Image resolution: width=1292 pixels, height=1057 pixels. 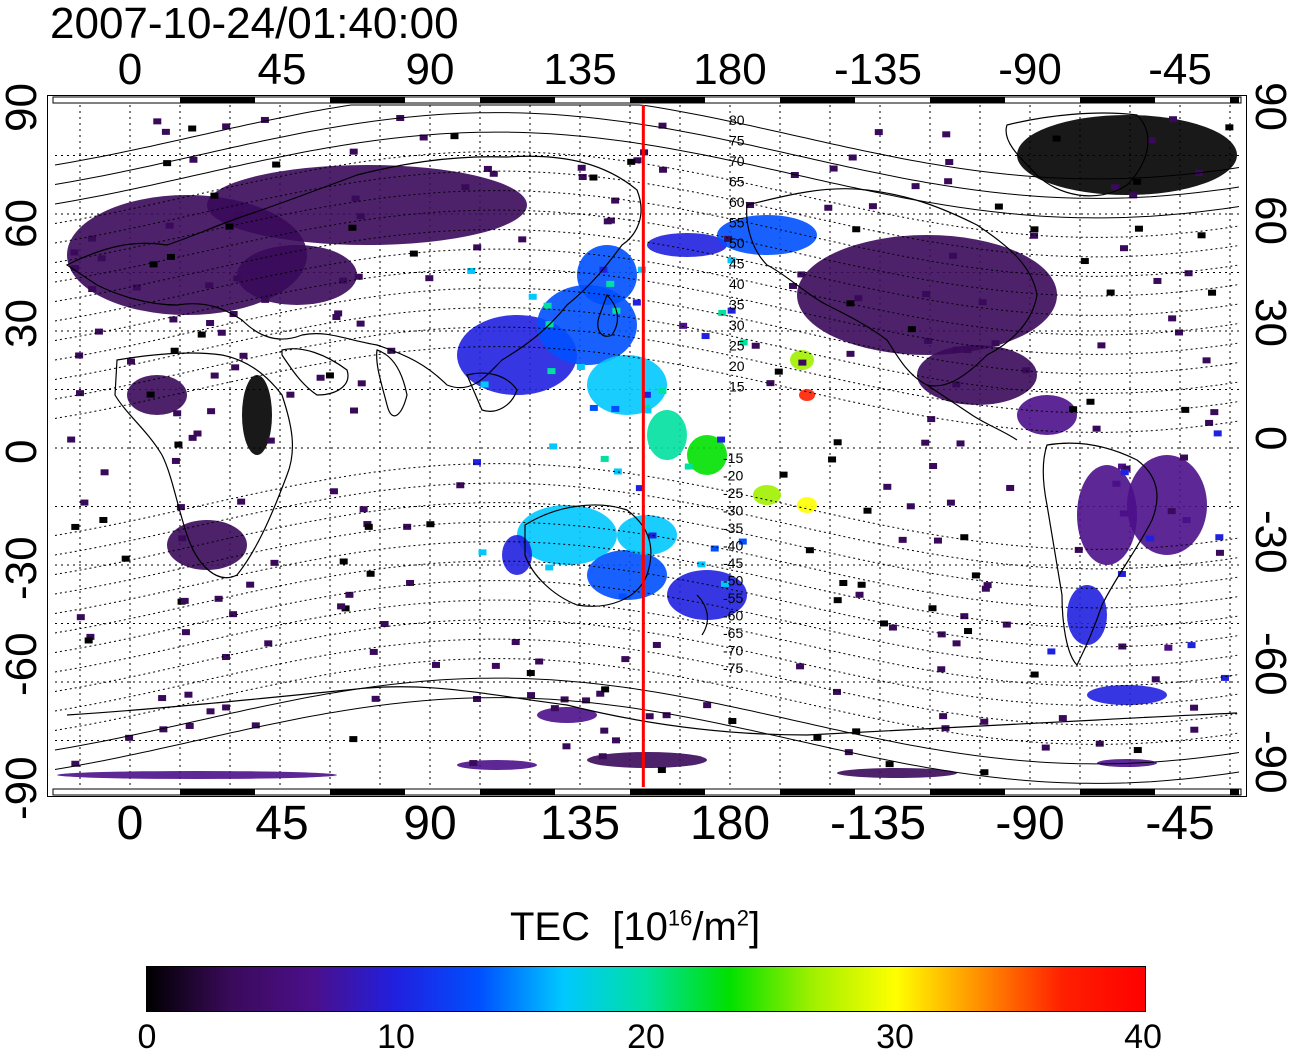 I want to click on contour-label: -30, so click(x=733, y=511).